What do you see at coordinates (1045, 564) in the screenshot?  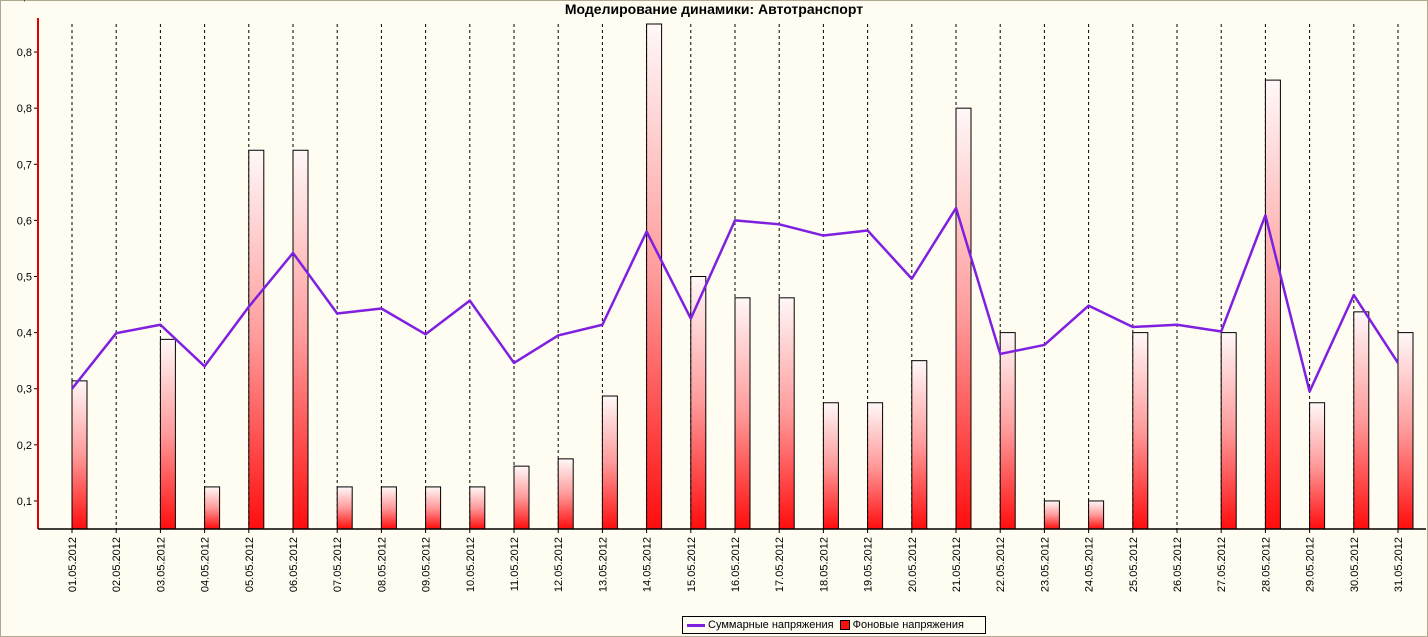 I see `x-tick-label: 23.05.2012` at bounding box center [1045, 564].